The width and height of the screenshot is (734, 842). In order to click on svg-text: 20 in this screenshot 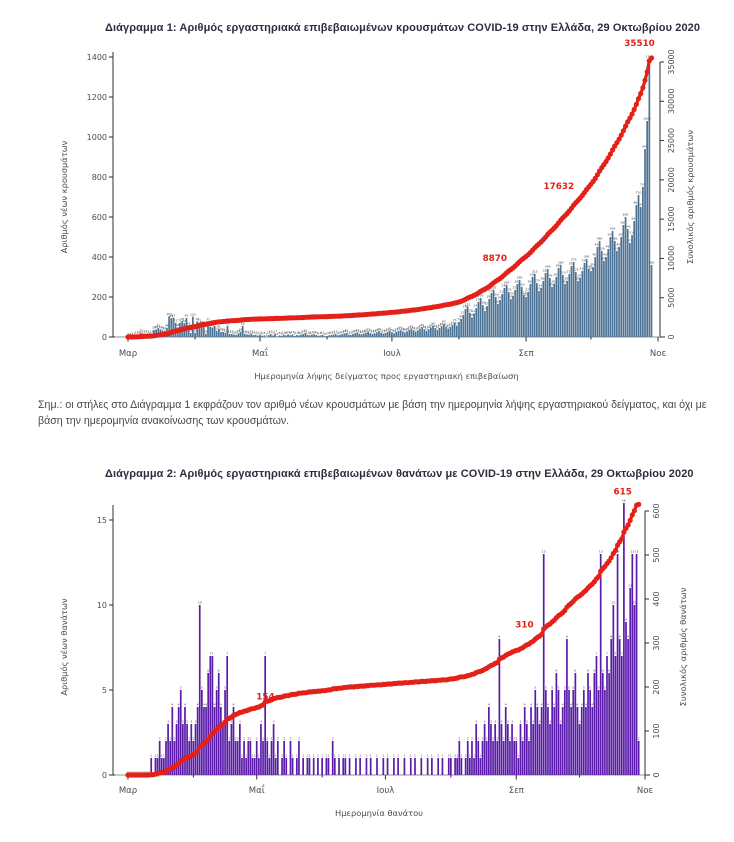, I will do `click(191, 331)`.